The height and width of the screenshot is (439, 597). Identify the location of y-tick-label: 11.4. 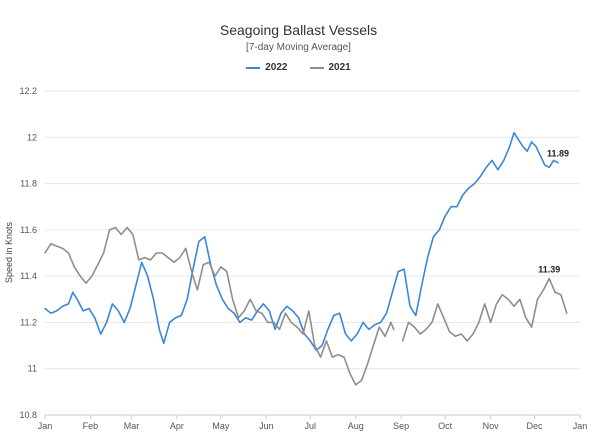
(28, 276).